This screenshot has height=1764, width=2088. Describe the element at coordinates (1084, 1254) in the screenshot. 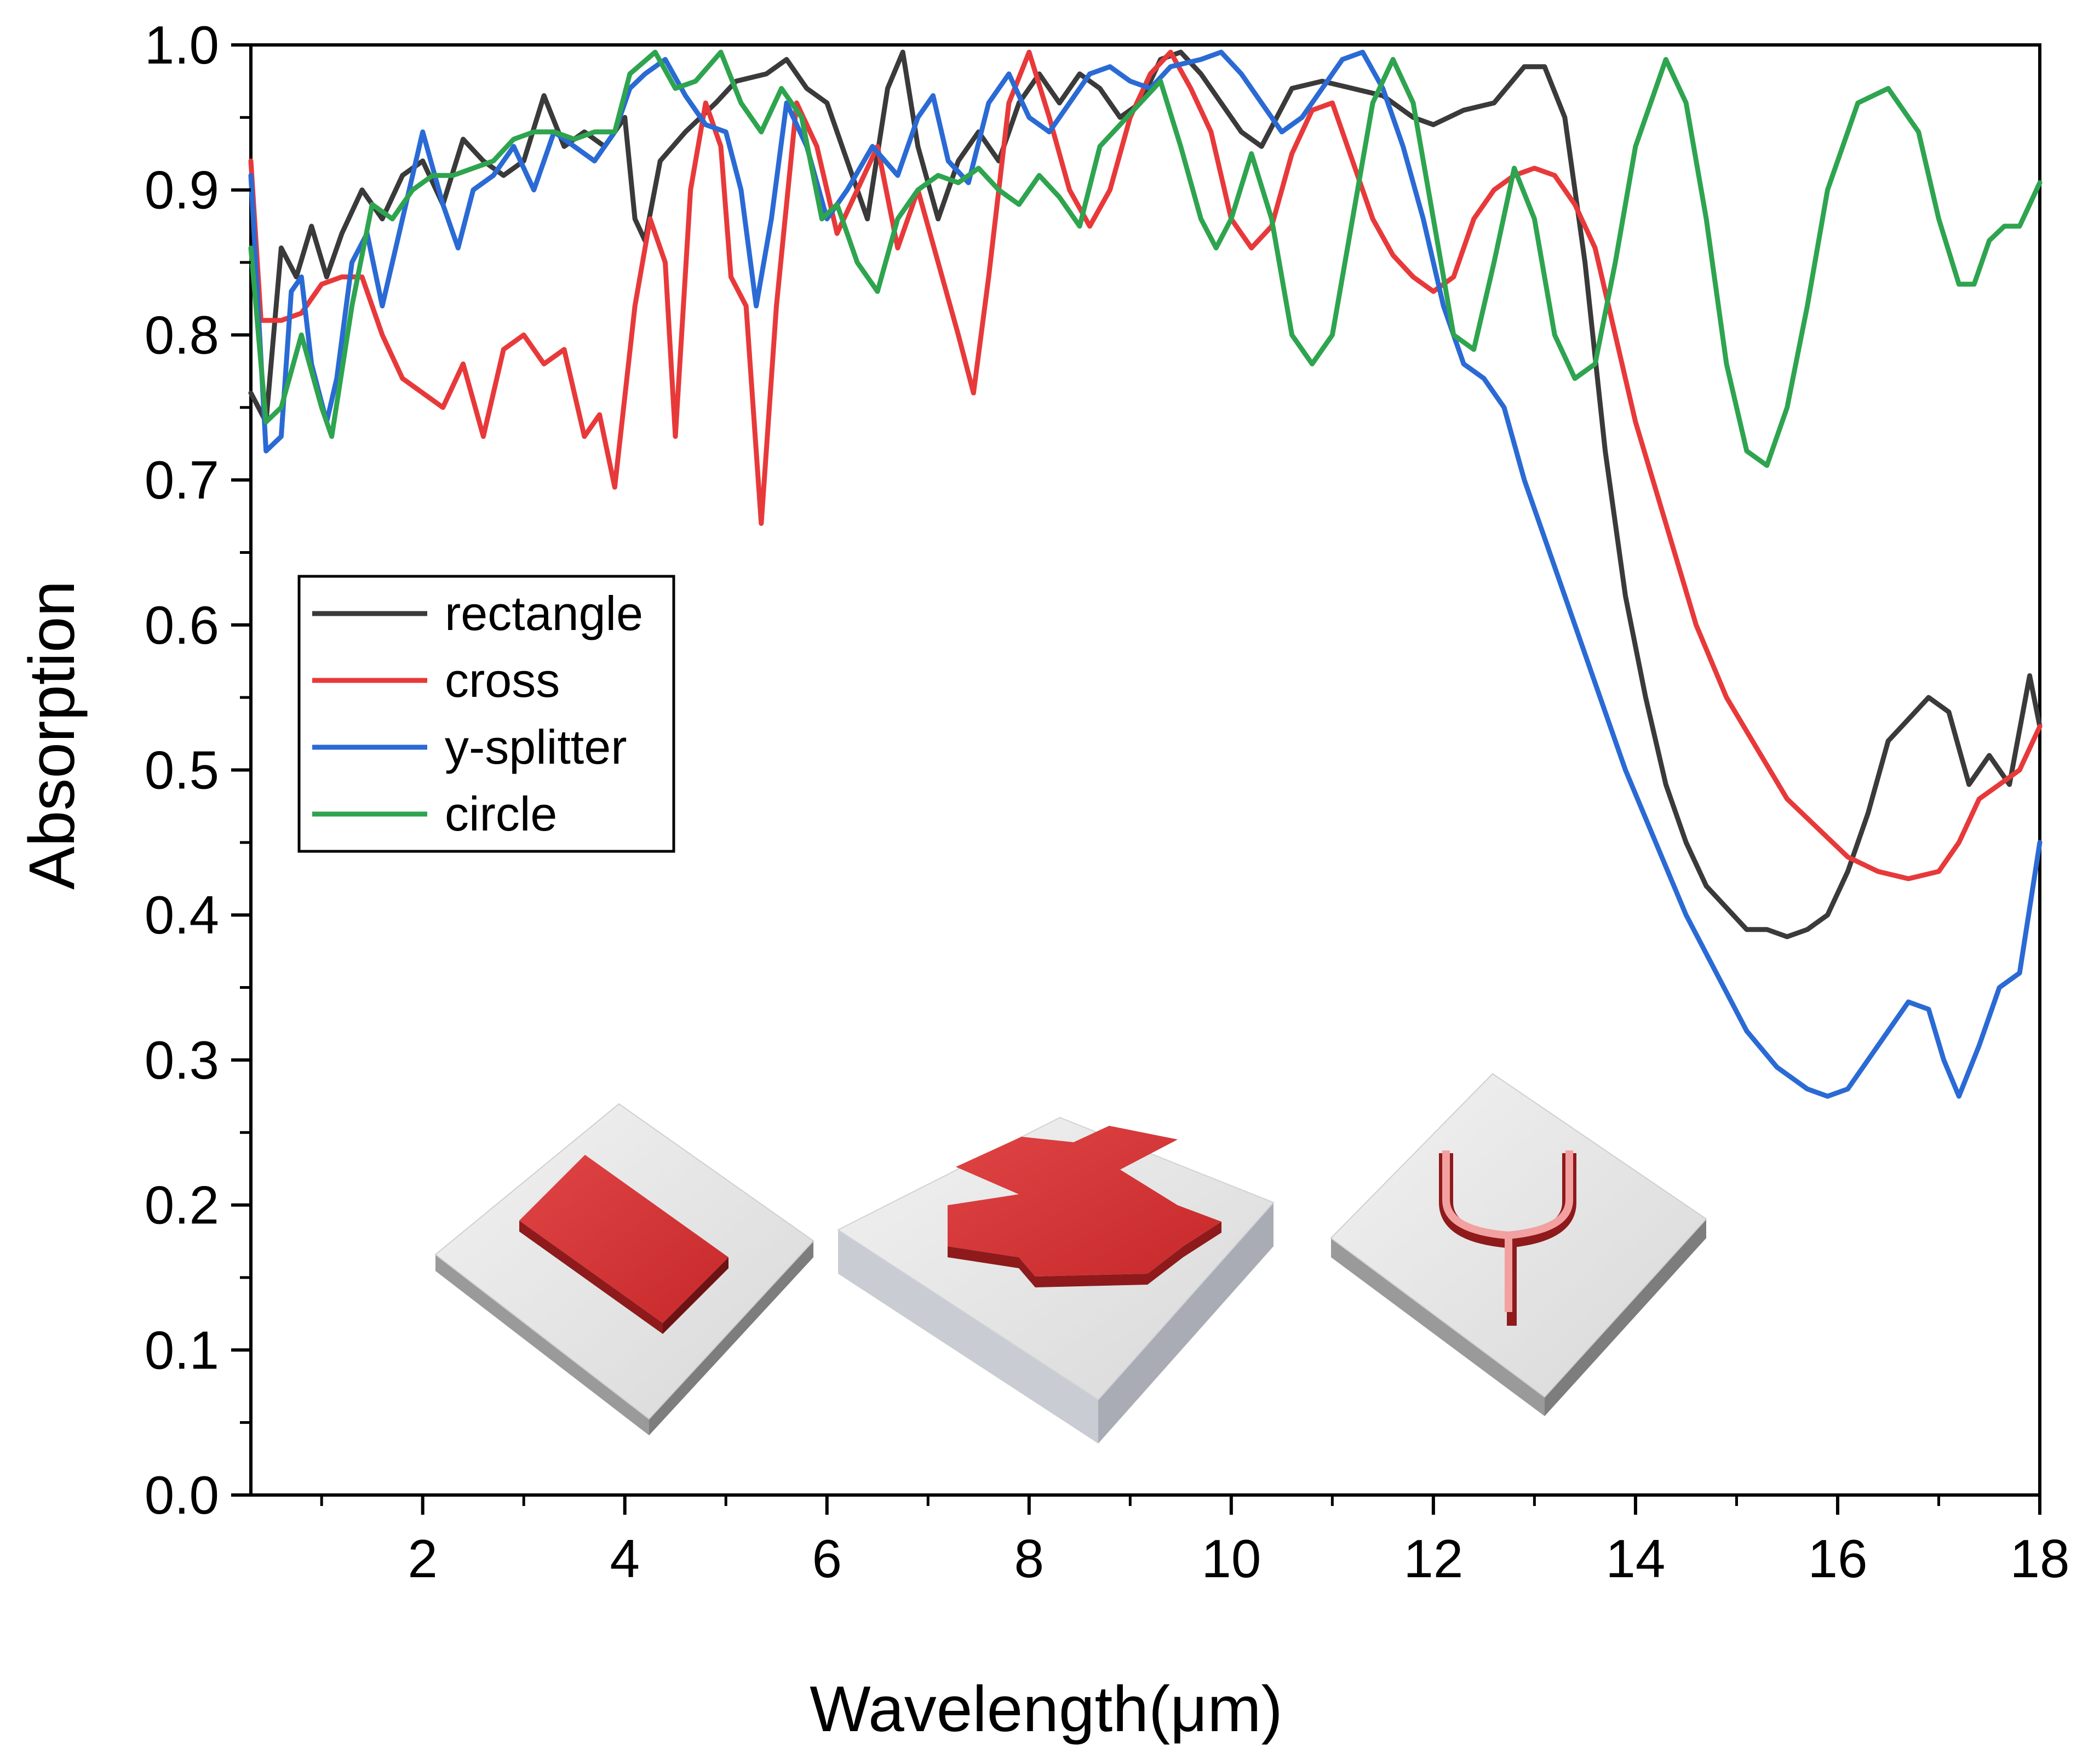

I see `cross-block-side` at that location.